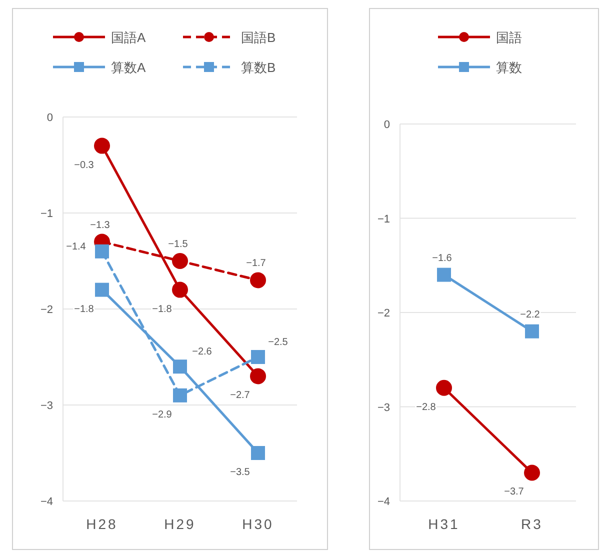  Describe the element at coordinates (278, 342) in the screenshot. I see `data-label: −2.5` at that location.